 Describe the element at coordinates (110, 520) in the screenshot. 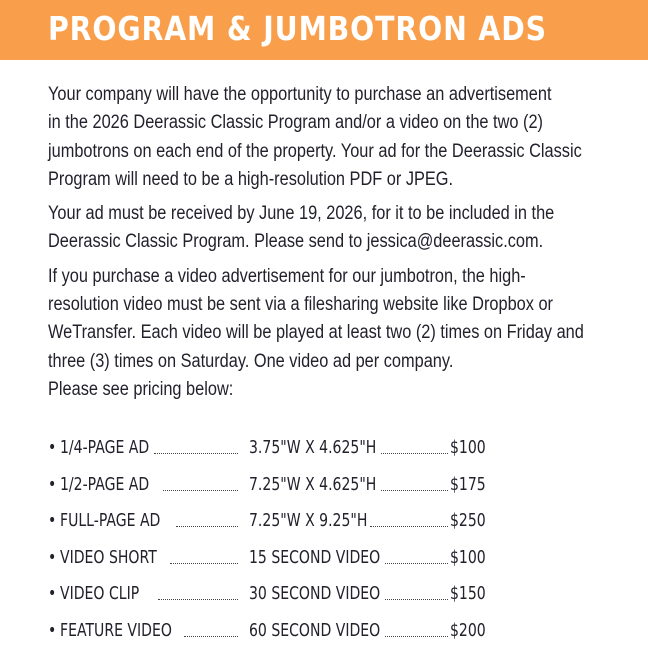

I see `pricing-item: FULL-PAGE AD` at that location.